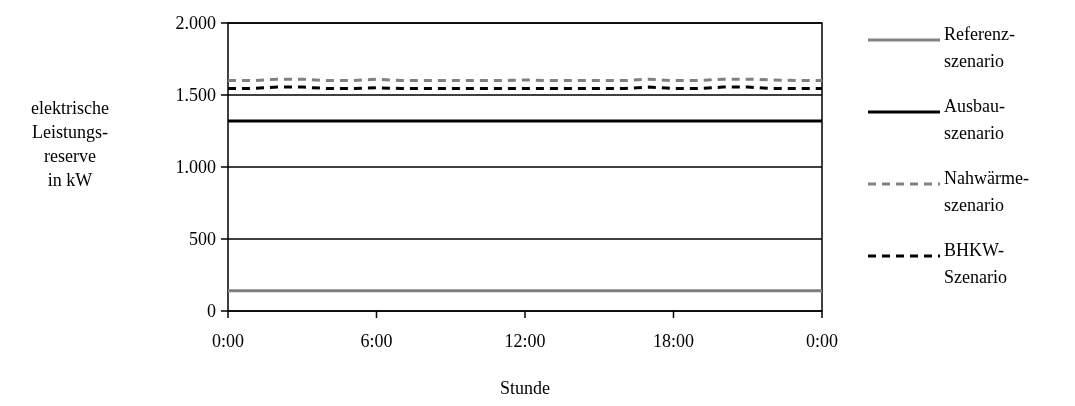  I want to click on y-tick-label: 0, so click(211, 311).